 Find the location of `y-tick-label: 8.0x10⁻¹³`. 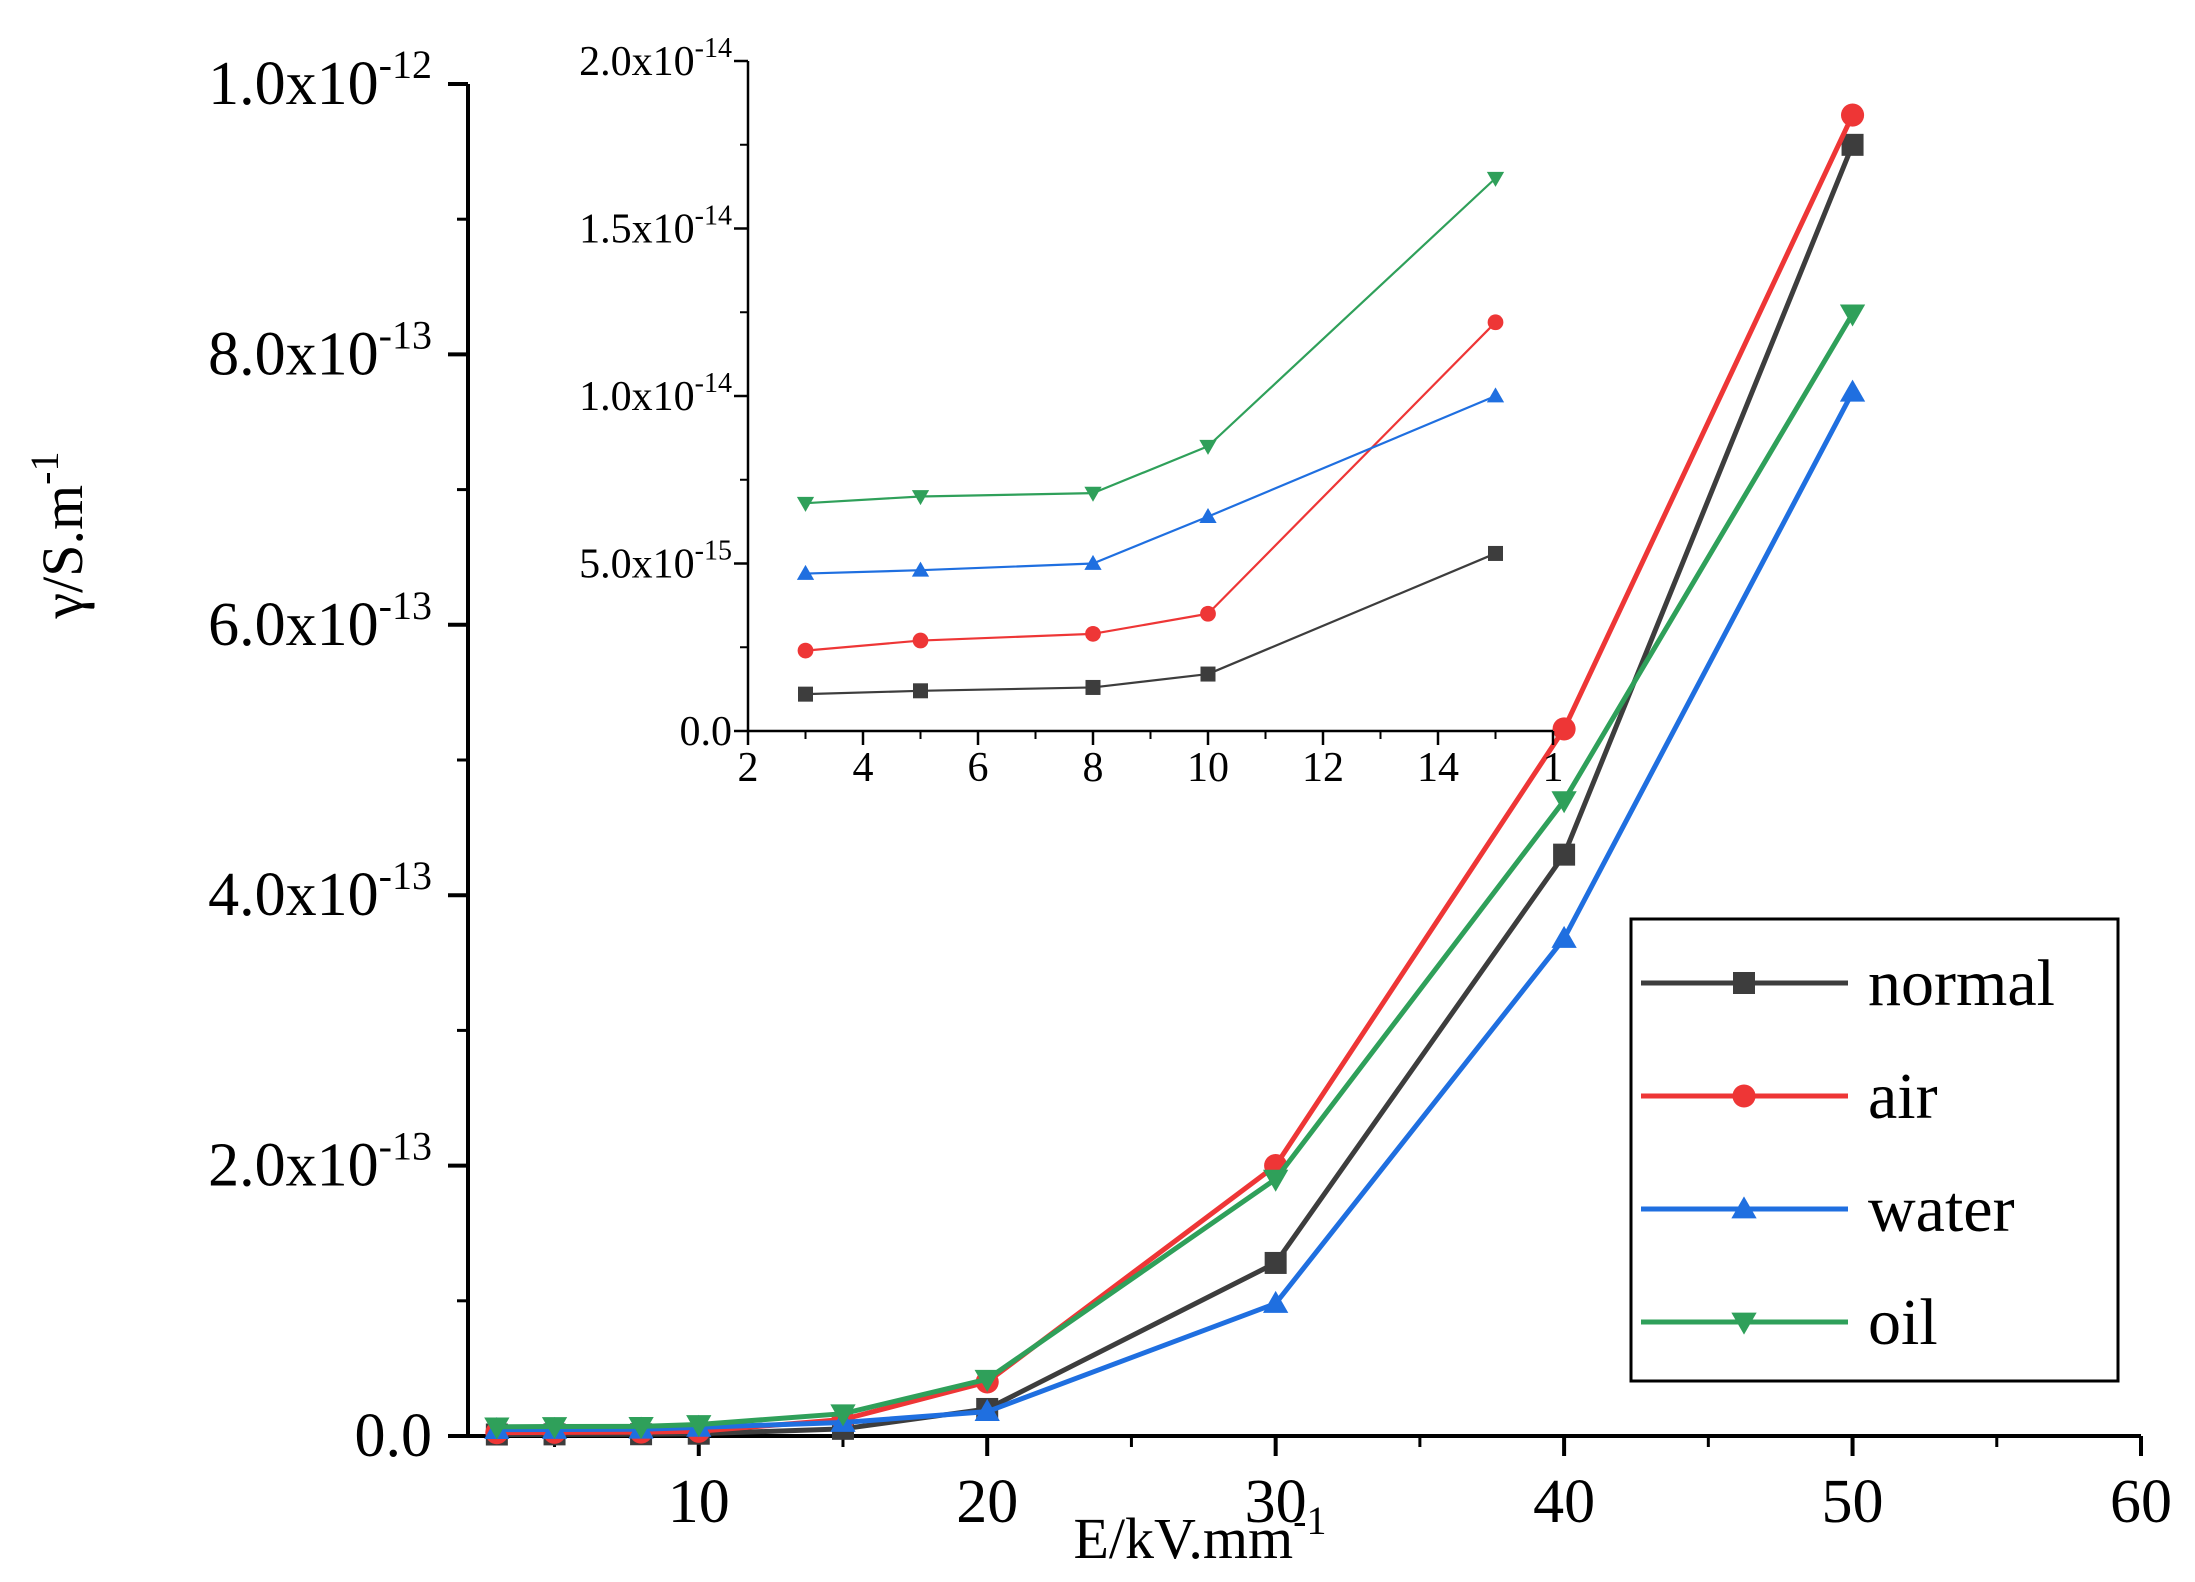

y-tick-label: 8.0x10⁻¹³ is located at coordinates (320, 350).